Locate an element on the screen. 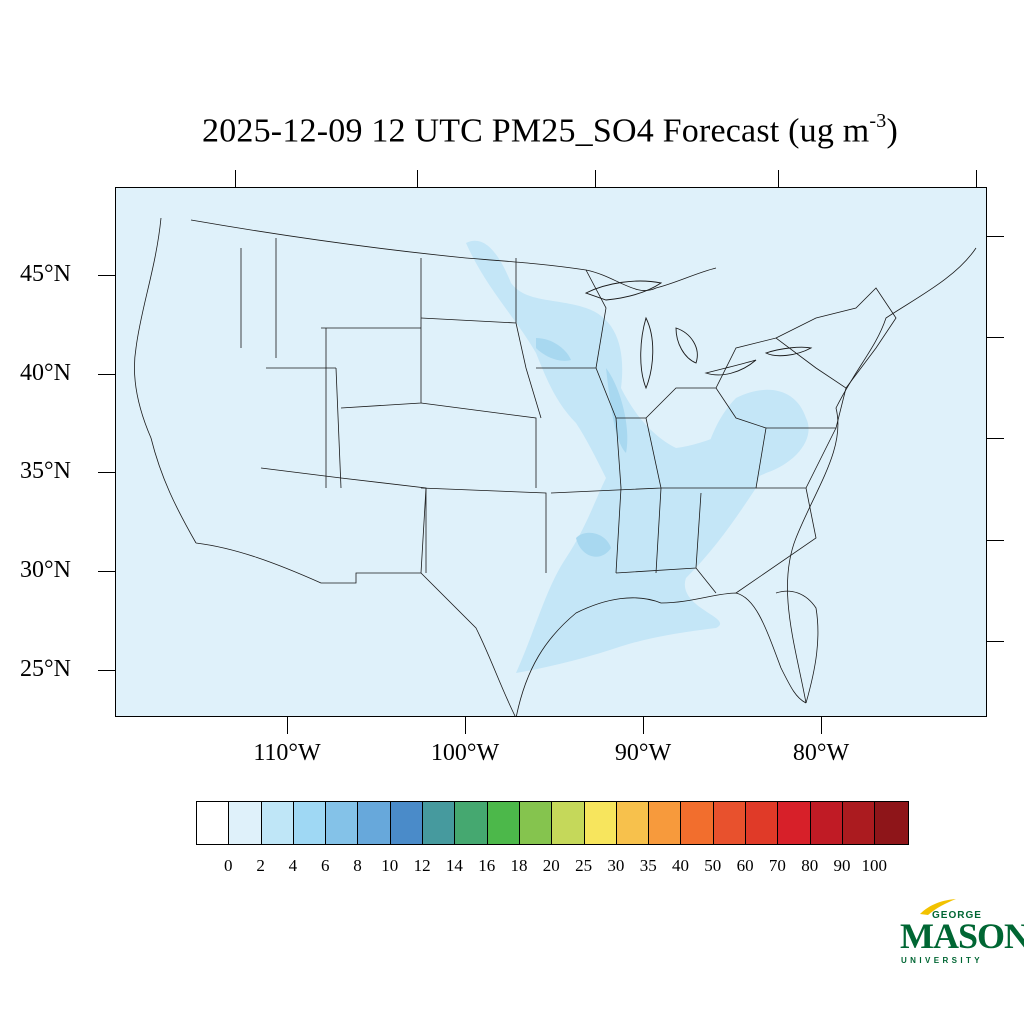 The image size is (1024, 1024). colorbar-label: 12 is located at coordinates (422, 865).